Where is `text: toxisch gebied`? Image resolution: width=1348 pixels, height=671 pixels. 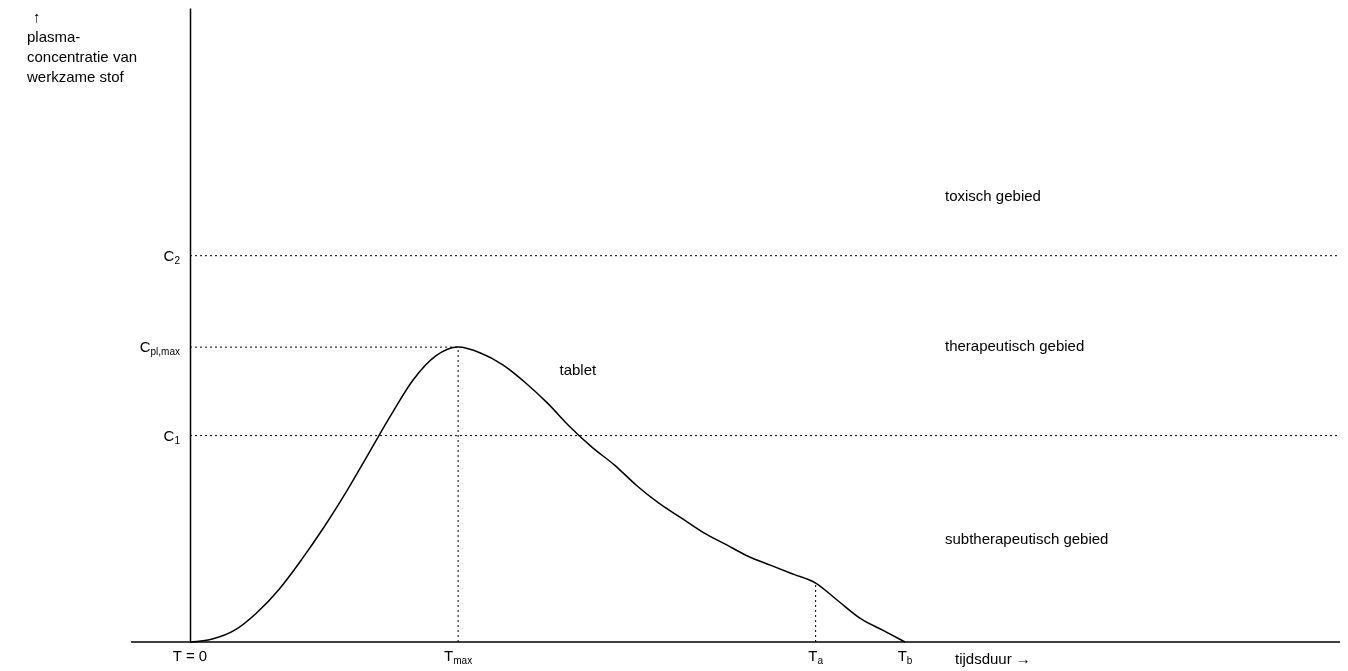
text: toxisch gebied is located at coordinates (993, 195).